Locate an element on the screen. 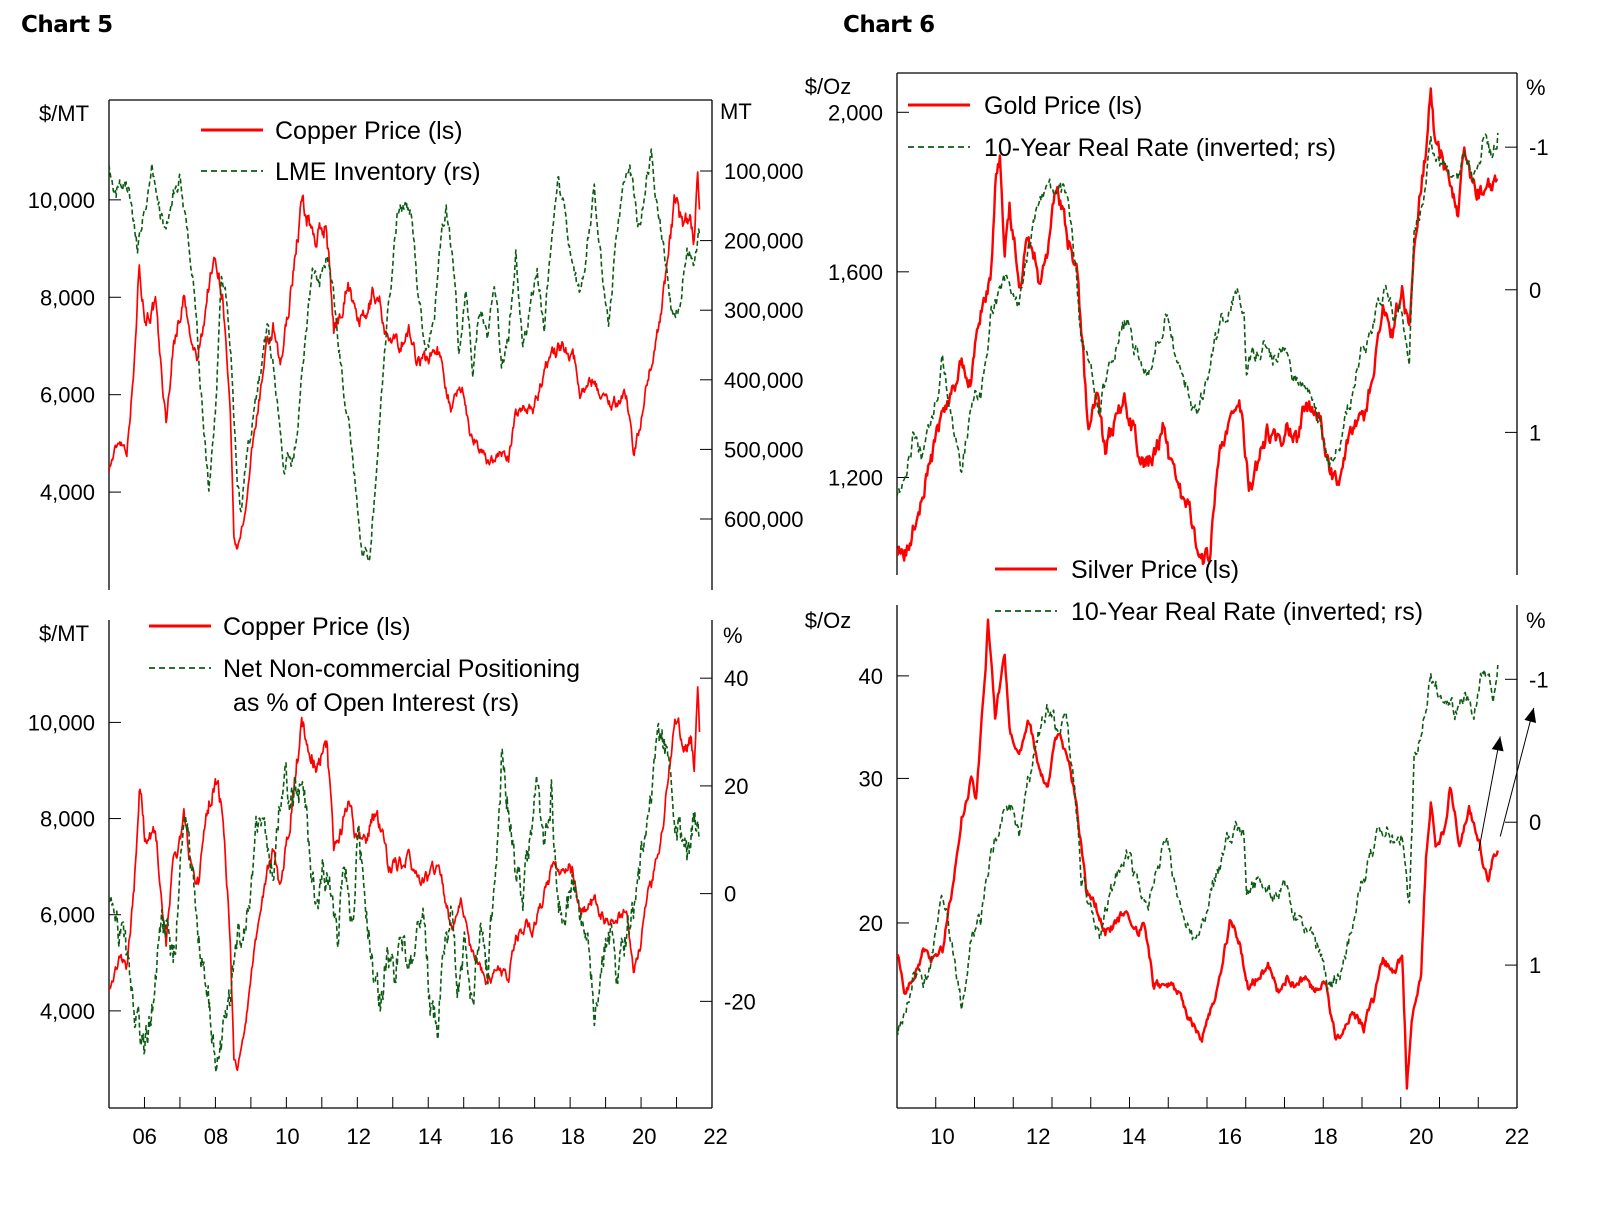 The height and width of the screenshot is (1222, 1611). right-tick-label: 500,000 is located at coordinates (764, 449).